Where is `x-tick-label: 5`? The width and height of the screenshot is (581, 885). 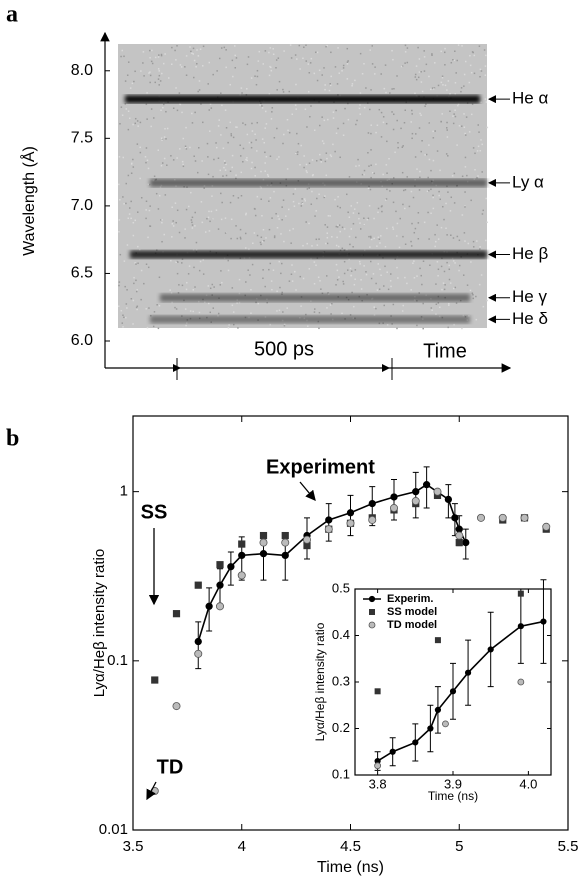 x-tick-label: 5 is located at coordinates (459, 846).